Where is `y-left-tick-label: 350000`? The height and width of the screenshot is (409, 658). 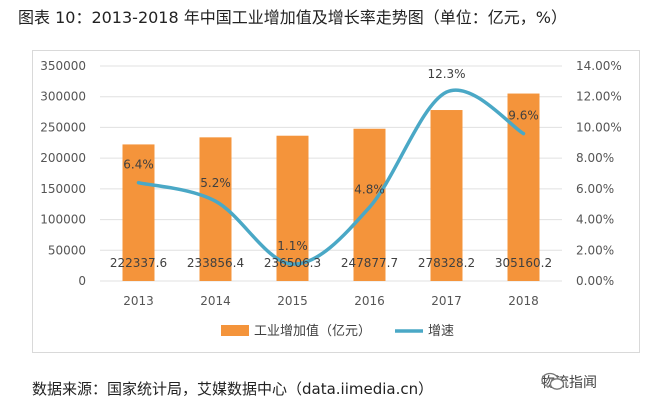
y-left-tick-label: 350000 is located at coordinates (63, 66).